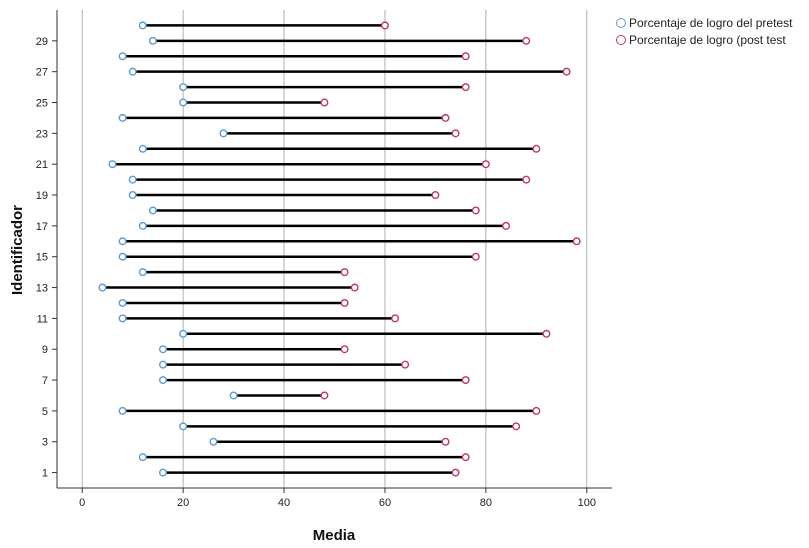 This screenshot has height=548, width=809. What do you see at coordinates (486, 503) in the screenshot?
I see `x-tick-label-80: 80` at bounding box center [486, 503].